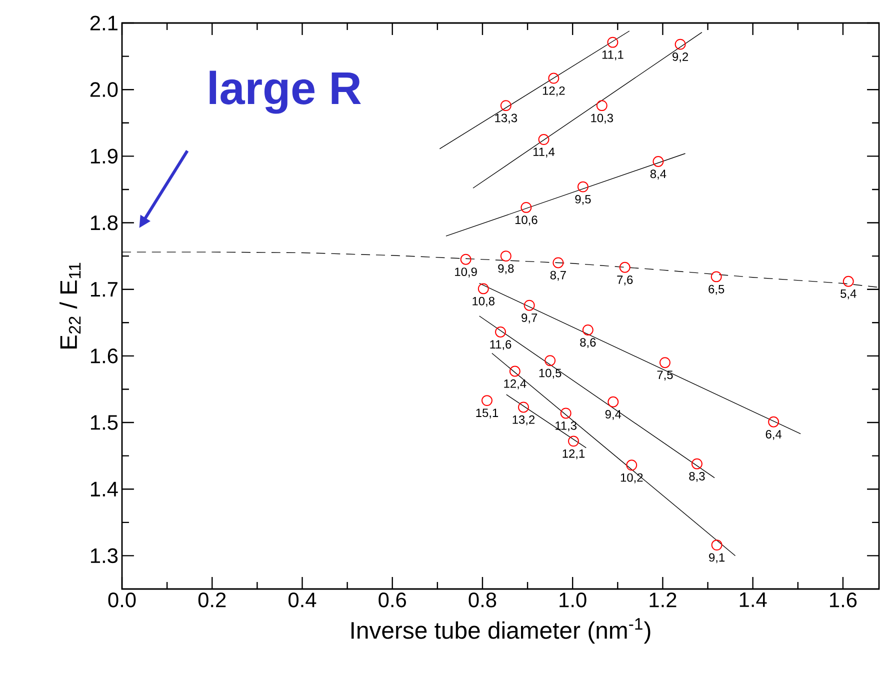 This screenshot has height=686, width=882. What do you see at coordinates (104, 289) in the screenshot?
I see `y-tick-label: 1.7` at bounding box center [104, 289].